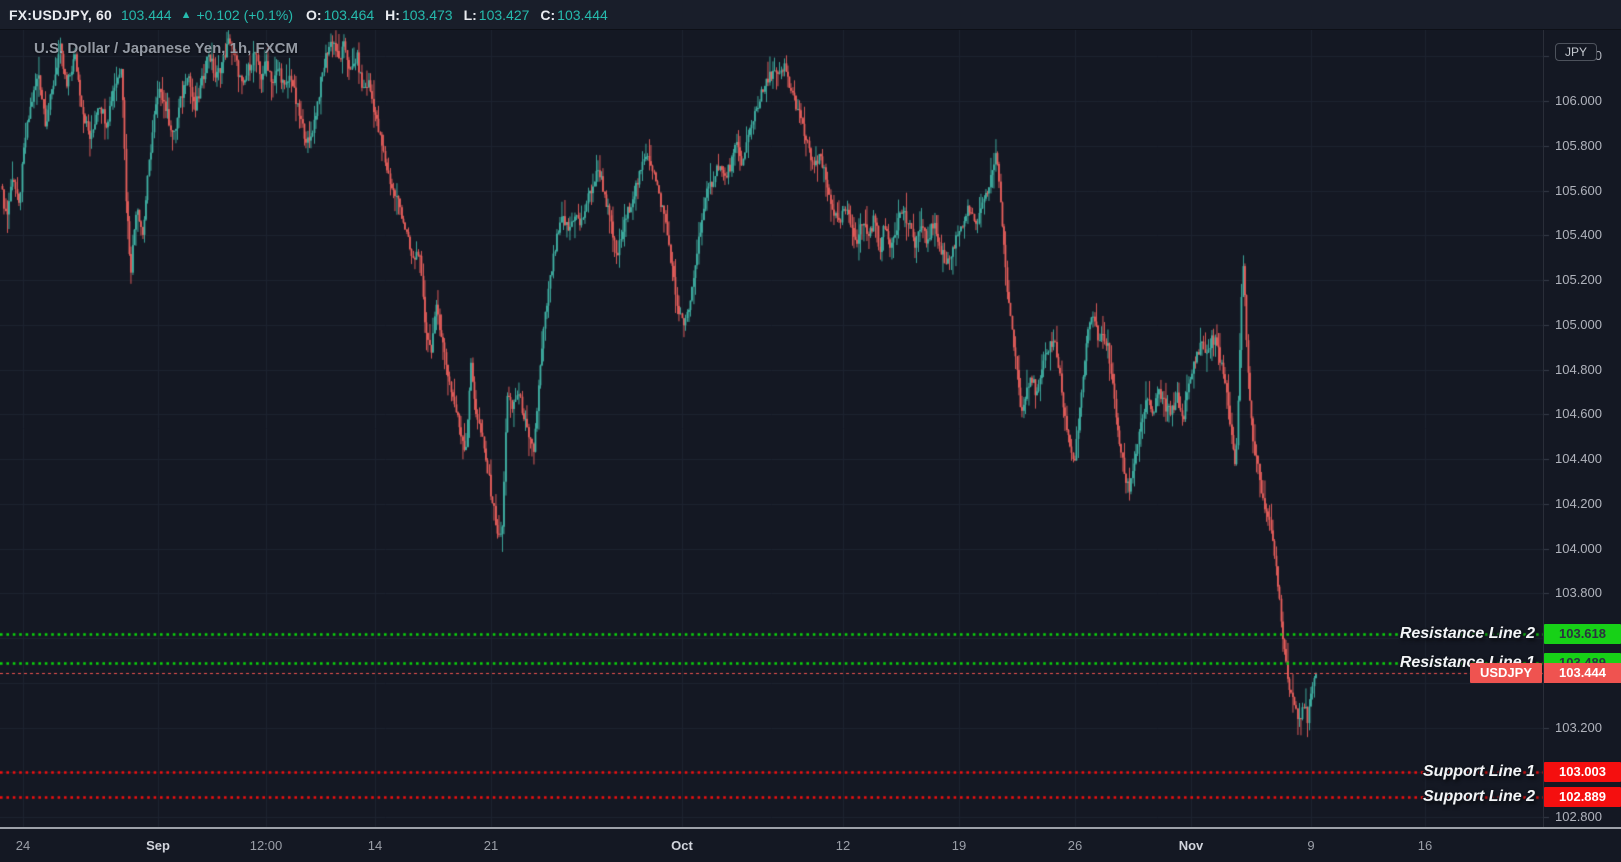  I want to click on time-axis-label: 21, so click(491, 845).